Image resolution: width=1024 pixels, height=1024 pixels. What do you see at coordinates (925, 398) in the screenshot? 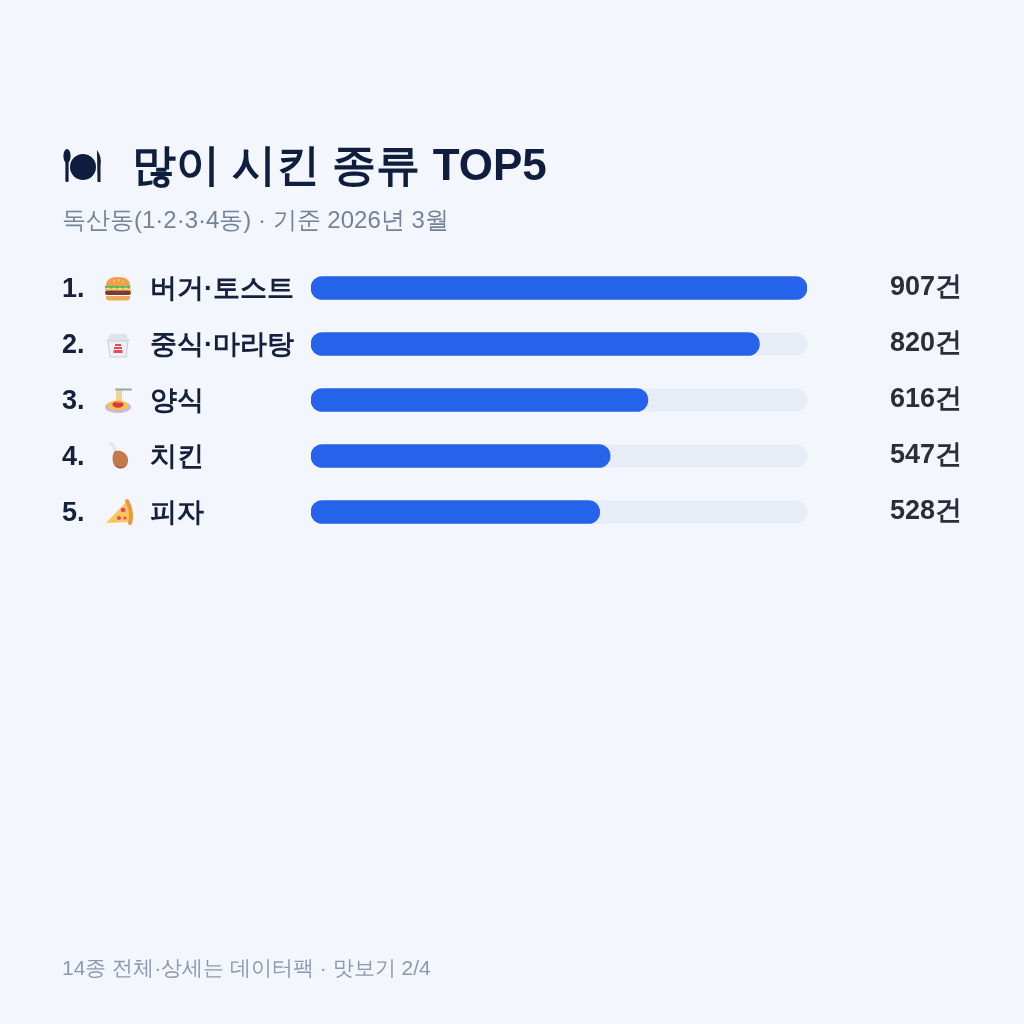
I see `data-label: 616건` at bounding box center [925, 398].